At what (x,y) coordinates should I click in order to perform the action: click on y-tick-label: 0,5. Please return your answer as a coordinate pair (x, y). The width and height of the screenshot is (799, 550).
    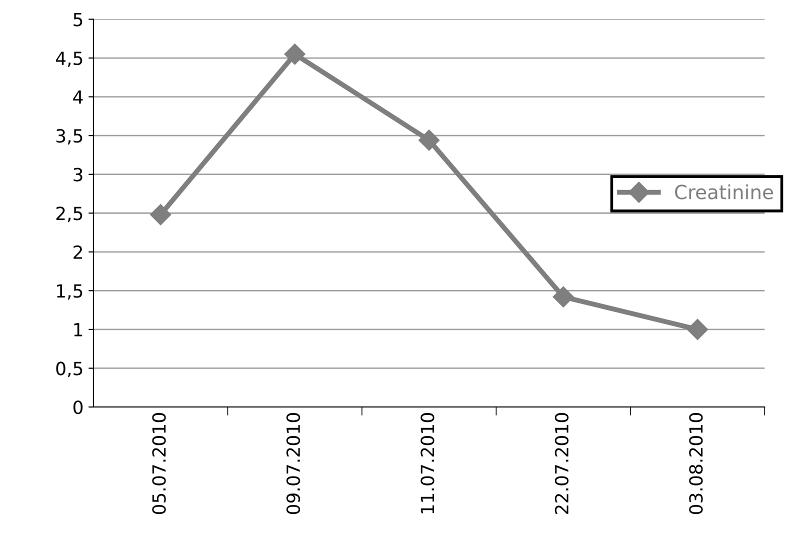
    Looking at the image, I should click on (69, 370).